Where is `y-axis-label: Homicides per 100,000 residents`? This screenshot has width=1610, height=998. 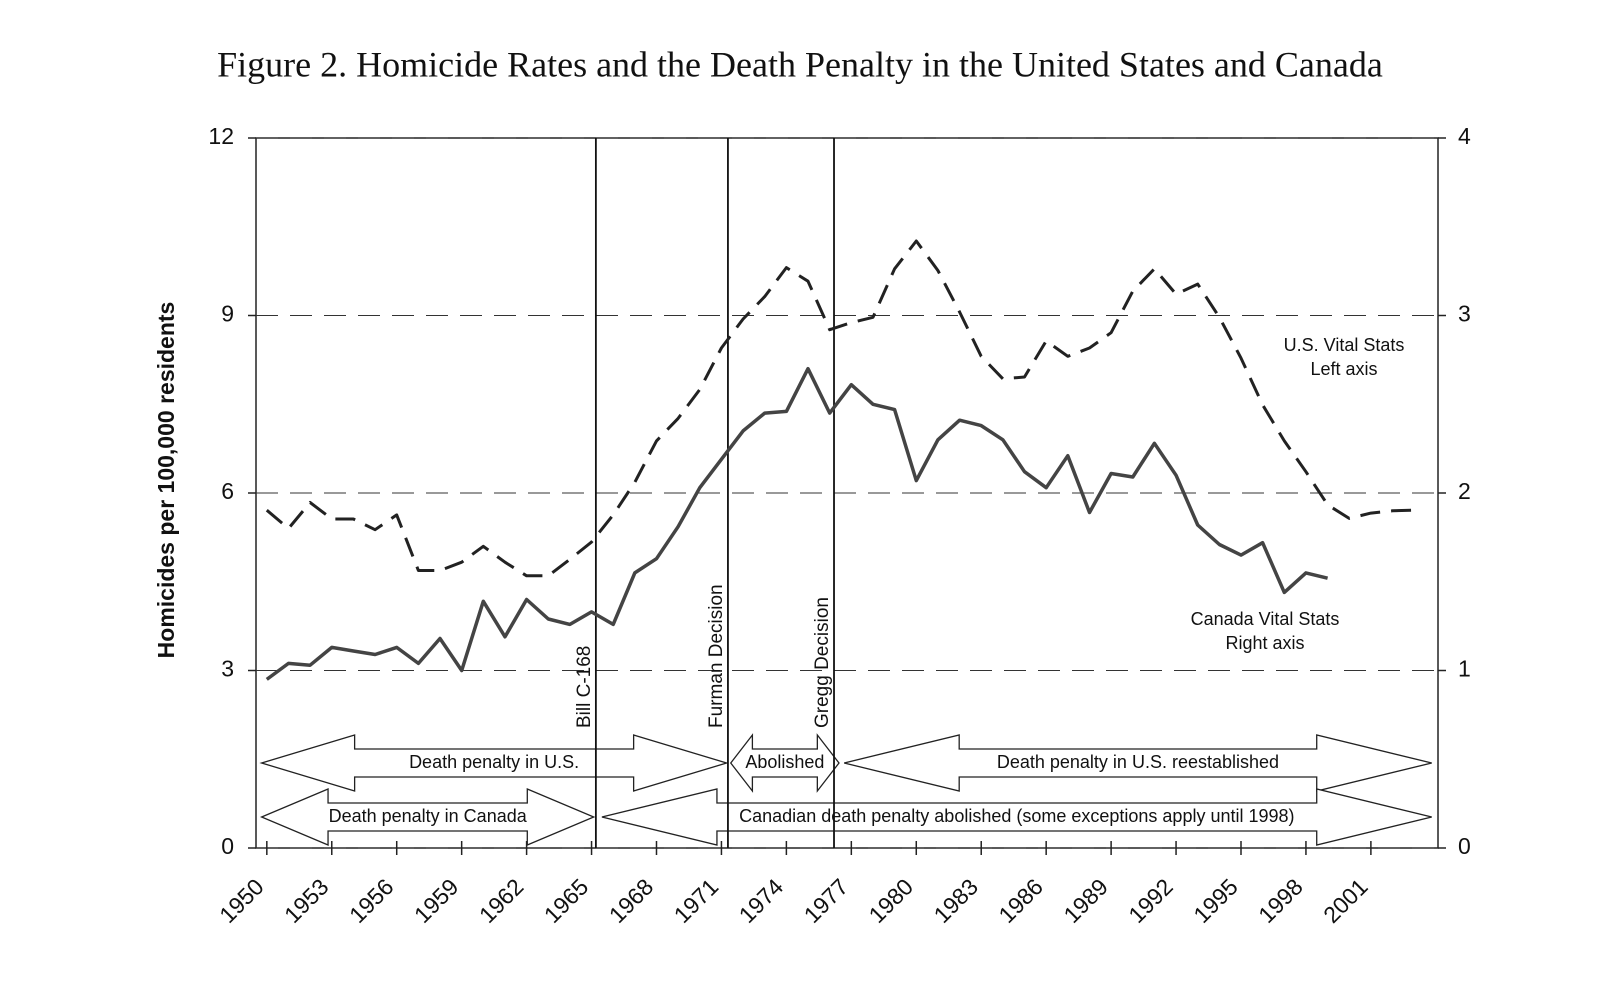 y-axis-label: Homicides per 100,000 residents is located at coordinates (166, 480).